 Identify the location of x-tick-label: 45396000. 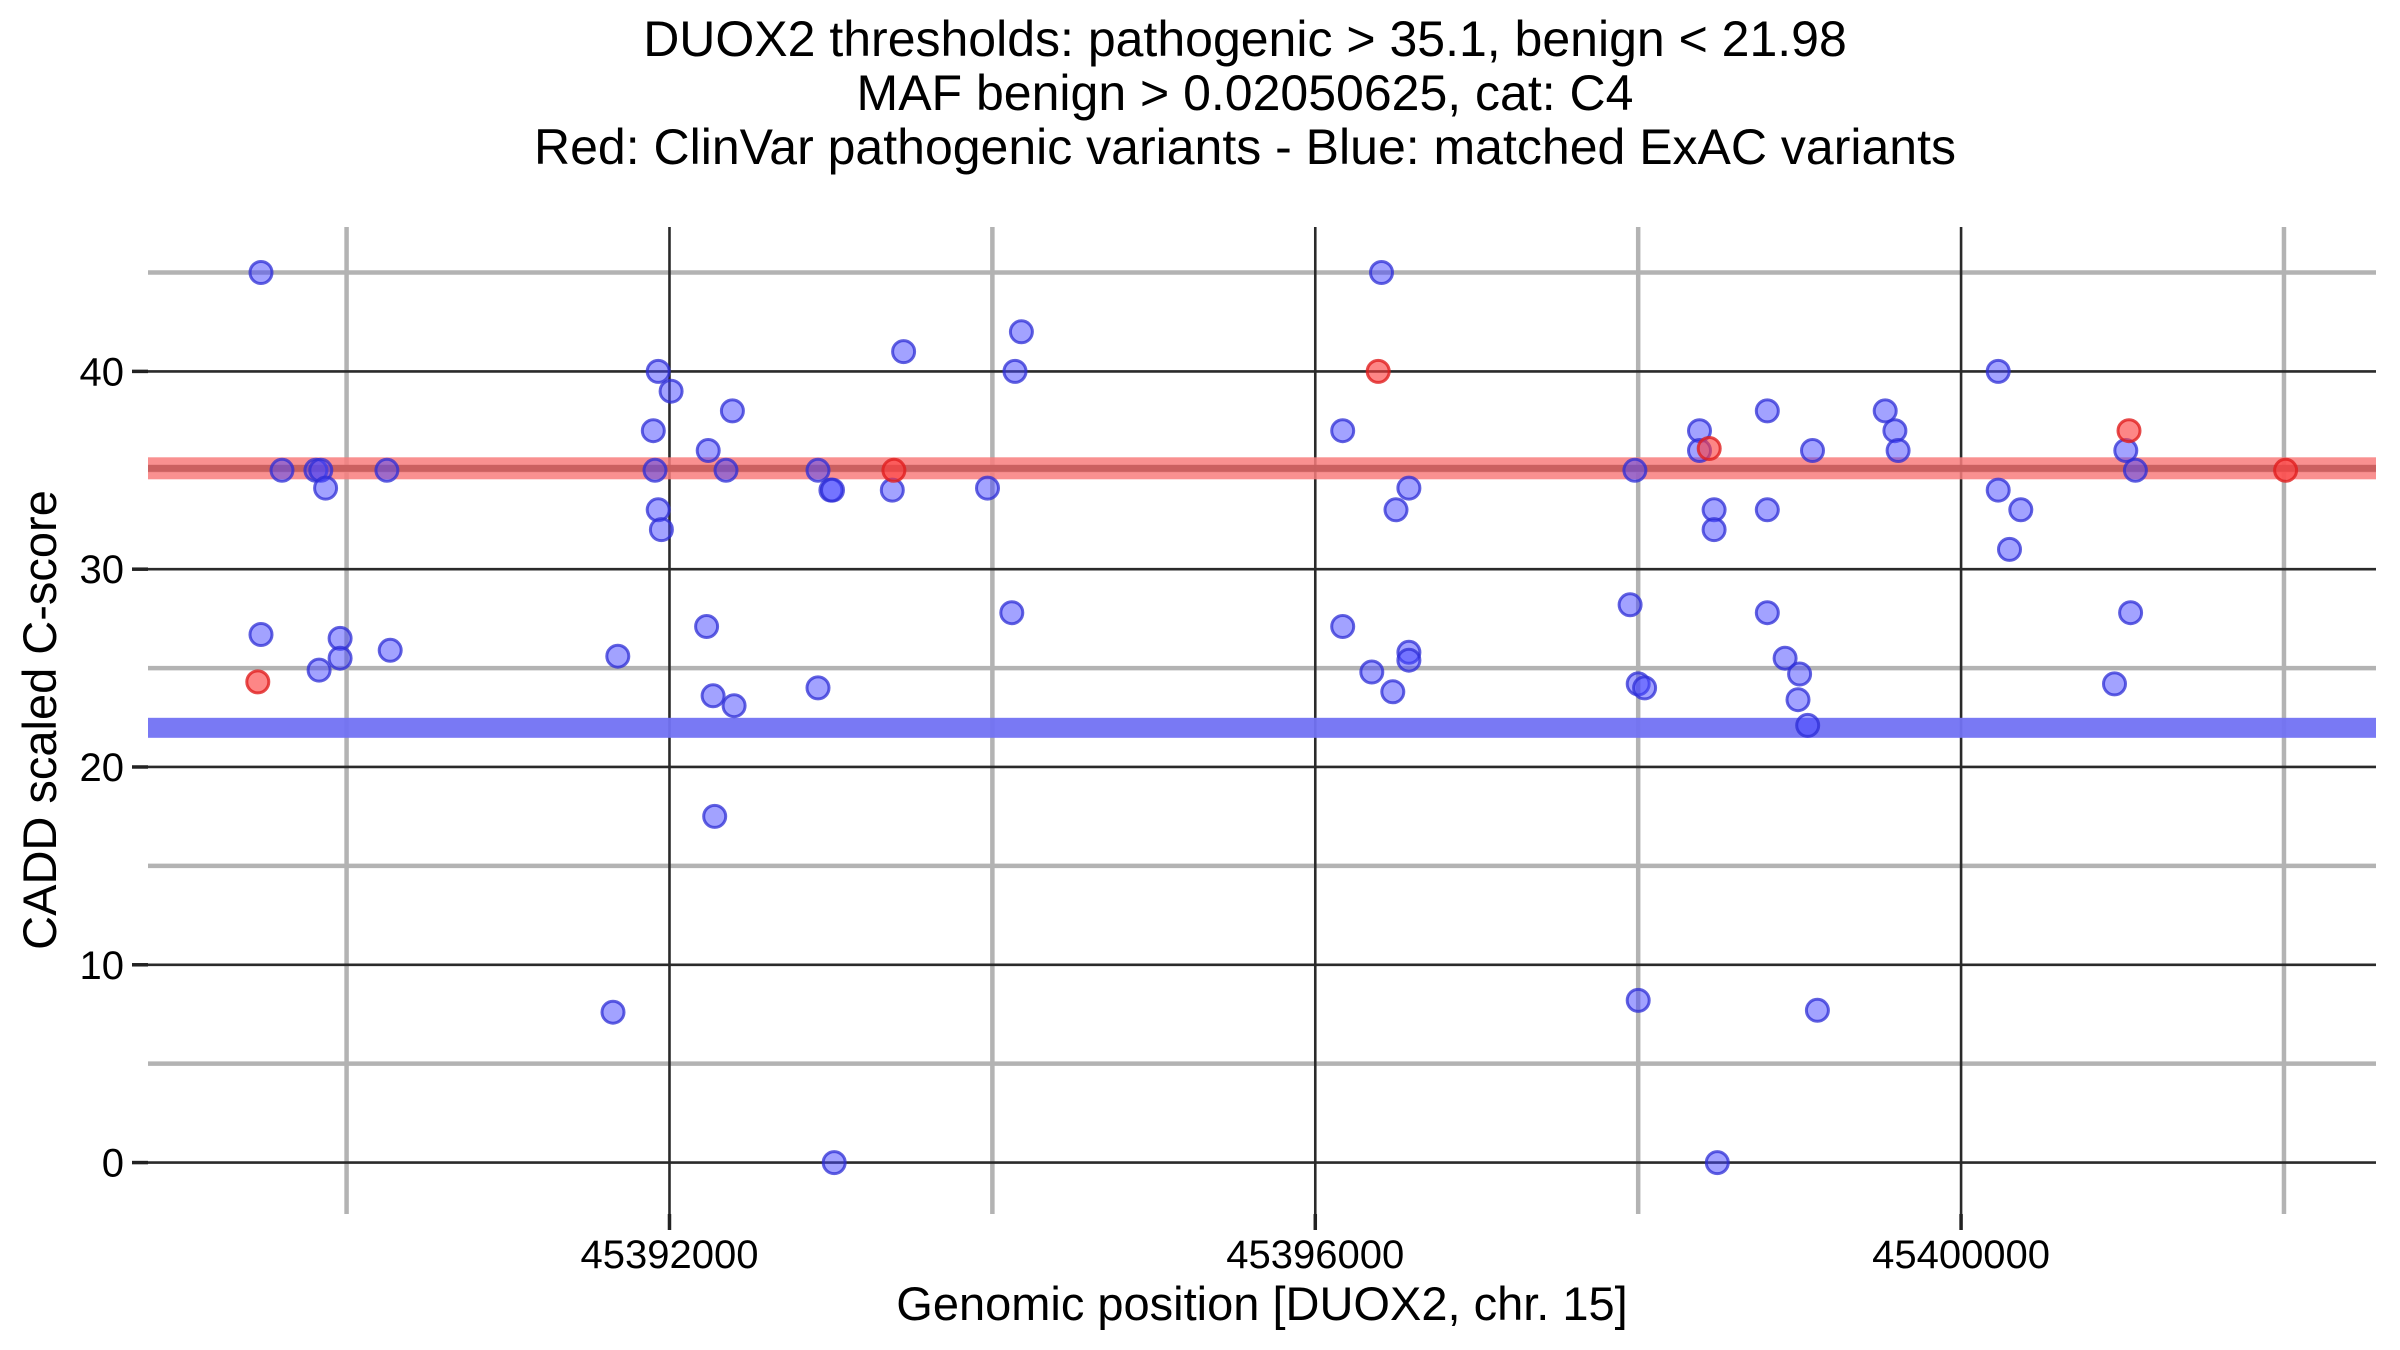
(1315, 1255).